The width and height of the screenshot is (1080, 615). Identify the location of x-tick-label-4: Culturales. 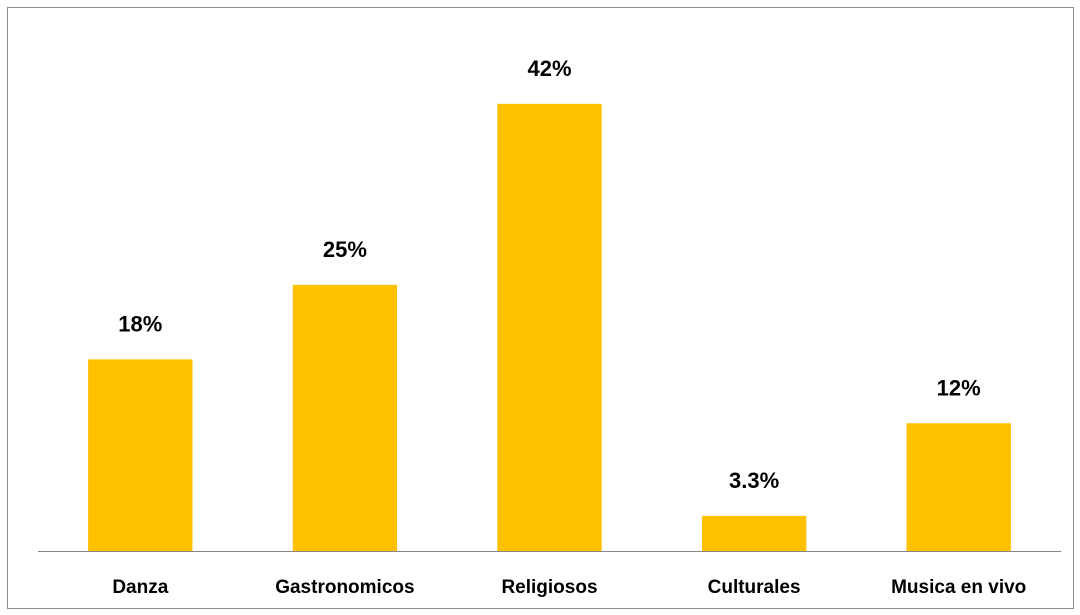
(754, 587).